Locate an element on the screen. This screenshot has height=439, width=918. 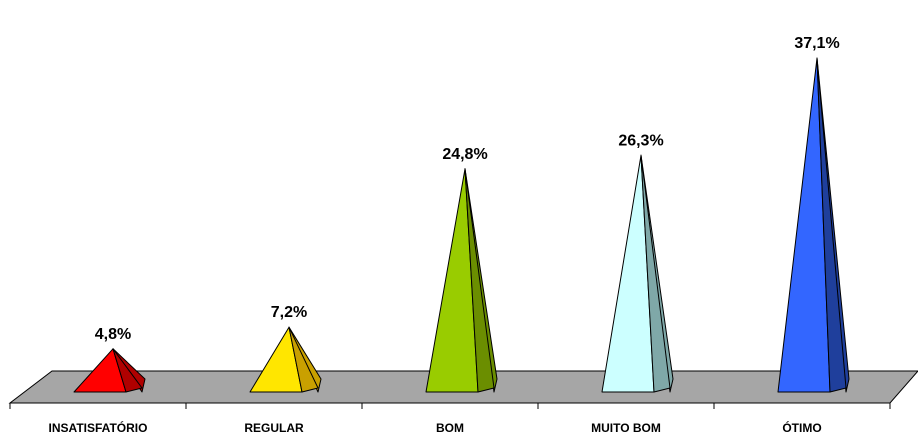
data-label: 24,8% is located at coordinates (464, 154).